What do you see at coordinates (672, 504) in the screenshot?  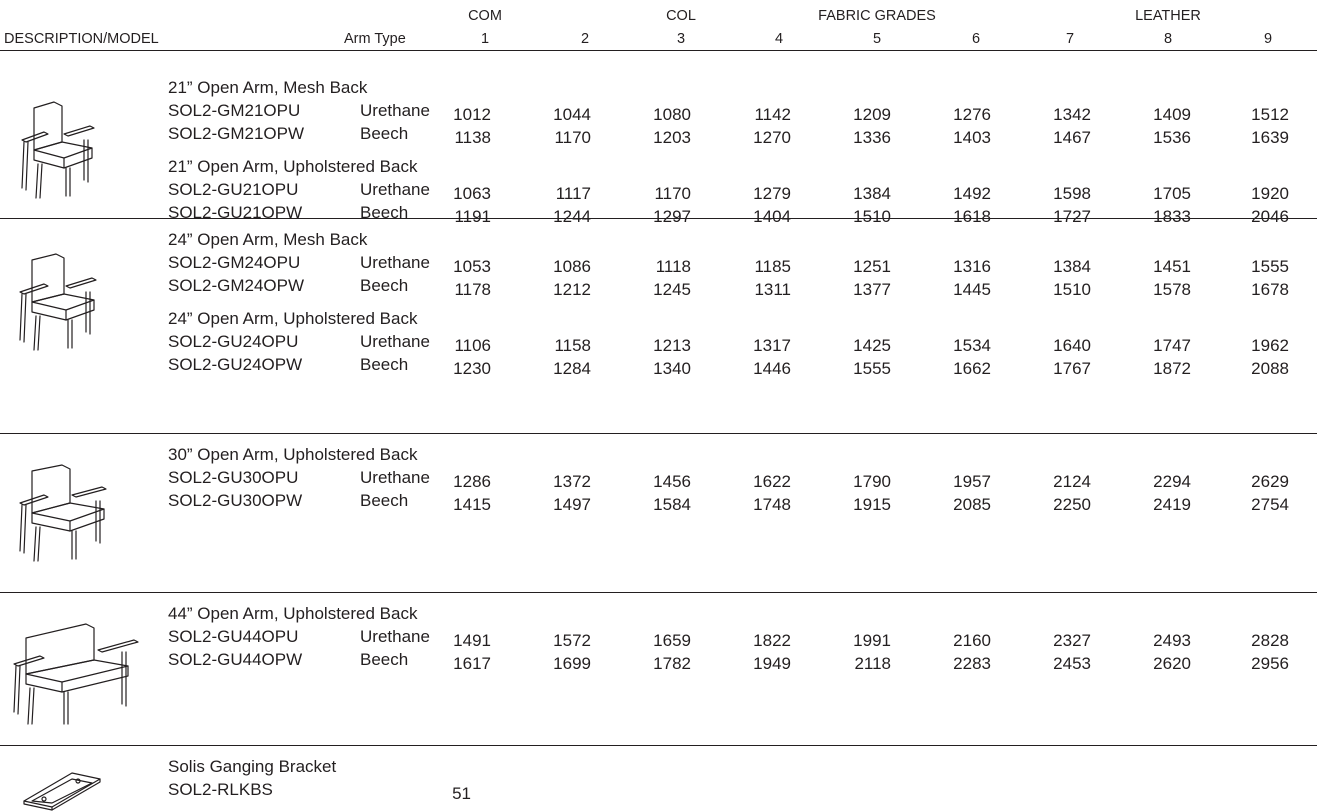 I see `price-cell: 1584` at bounding box center [672, 504].